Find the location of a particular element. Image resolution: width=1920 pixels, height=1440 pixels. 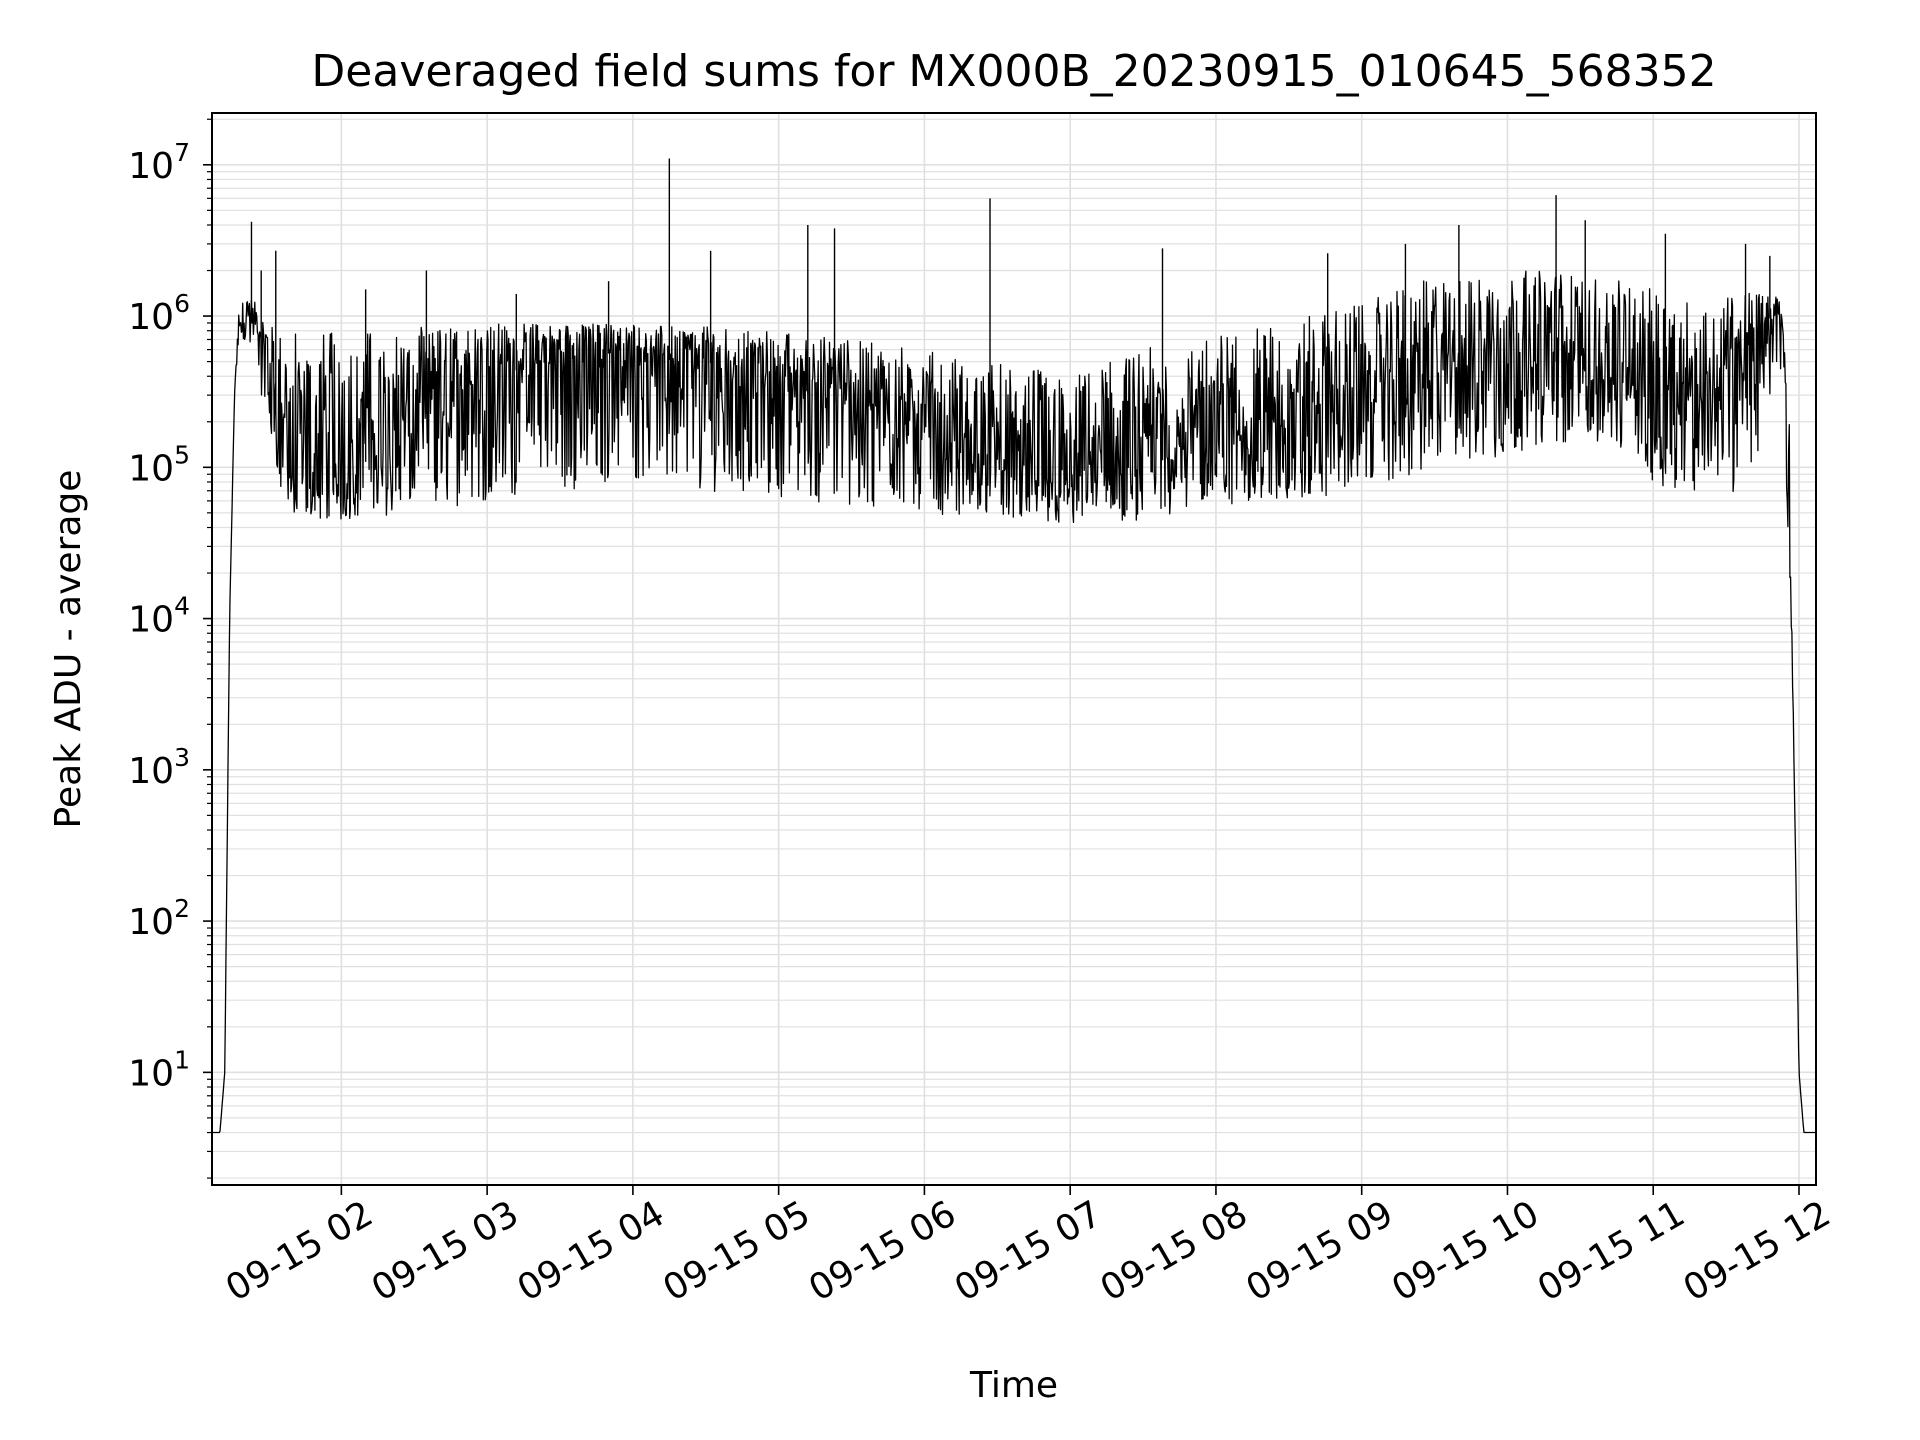

x-tick-label: 09-15 06 is located at coordinates (882, 1251).